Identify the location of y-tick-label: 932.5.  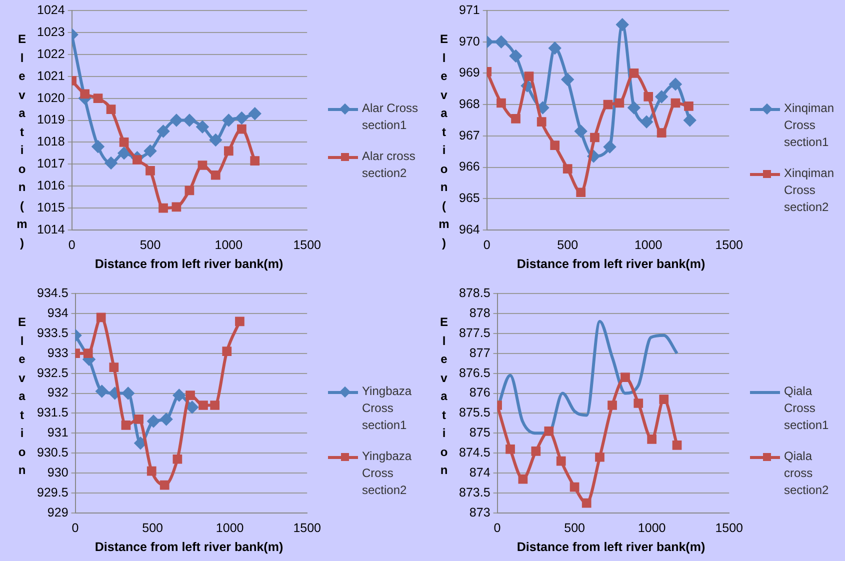
(52, 373).